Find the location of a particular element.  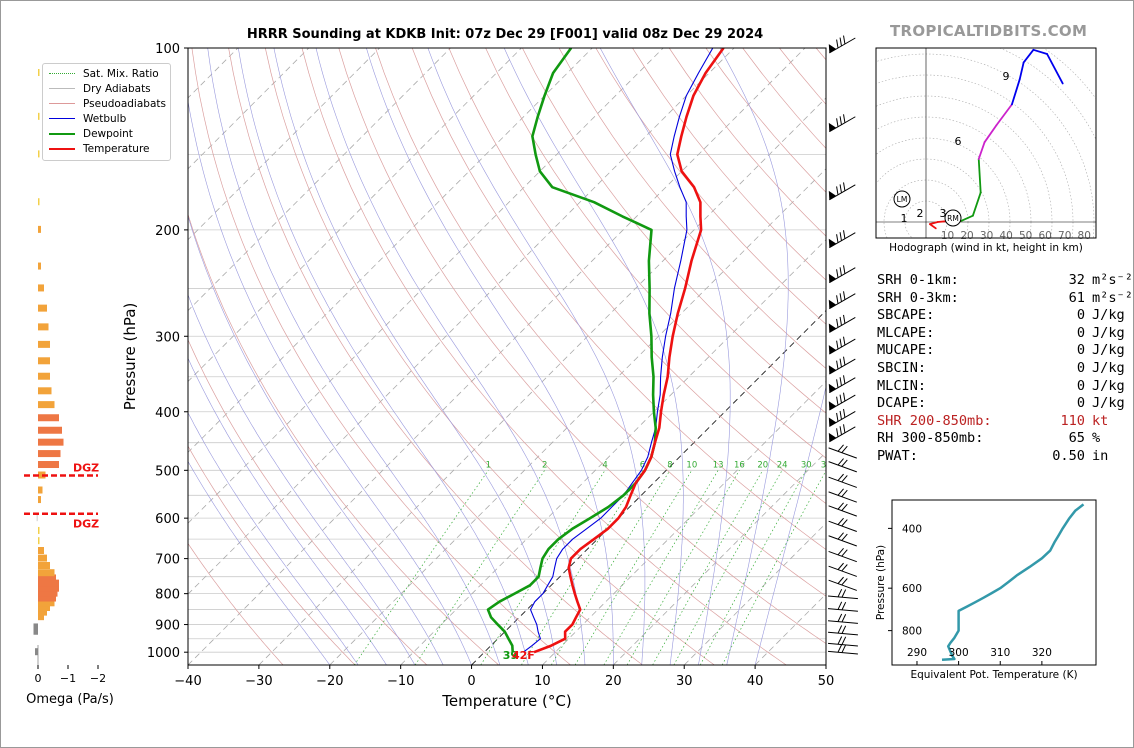

param-row: SBCAPE: 0 J/kg is located at coordinates (1005, 316).